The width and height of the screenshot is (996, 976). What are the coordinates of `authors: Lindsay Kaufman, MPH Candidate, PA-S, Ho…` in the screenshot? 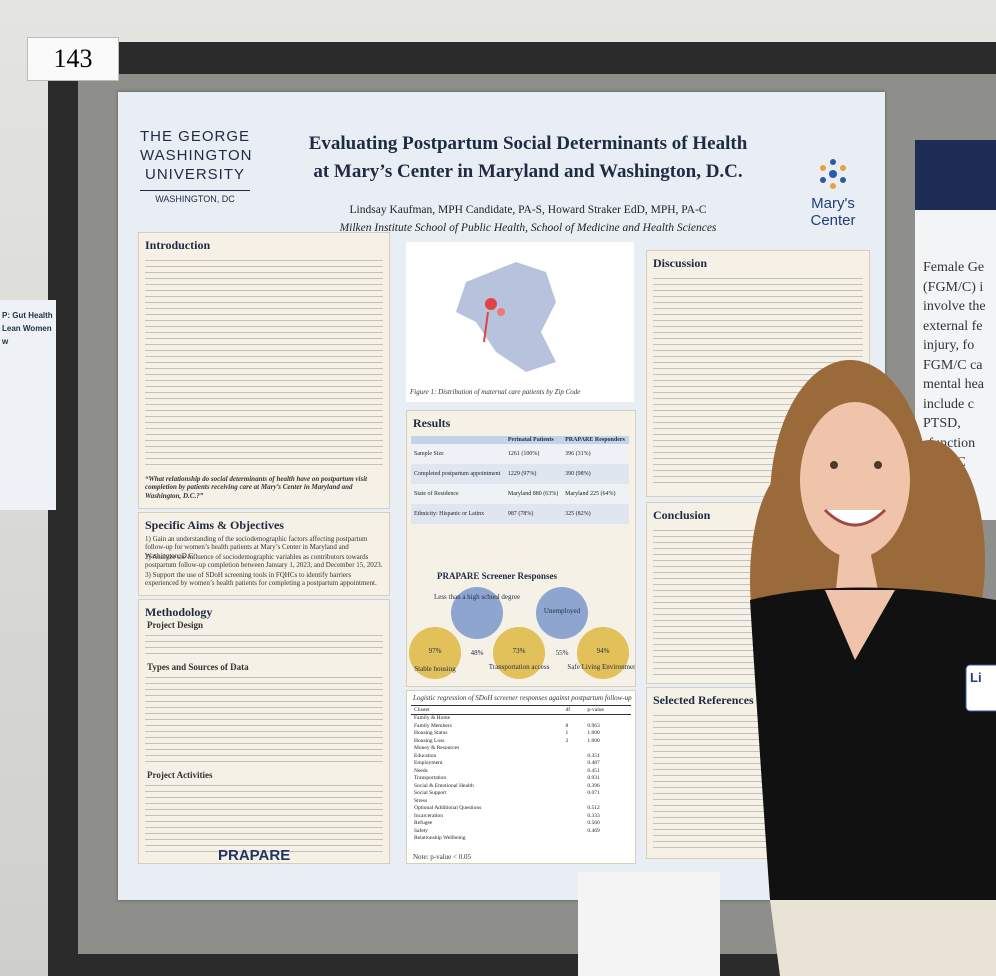 It's located at (528, 210).